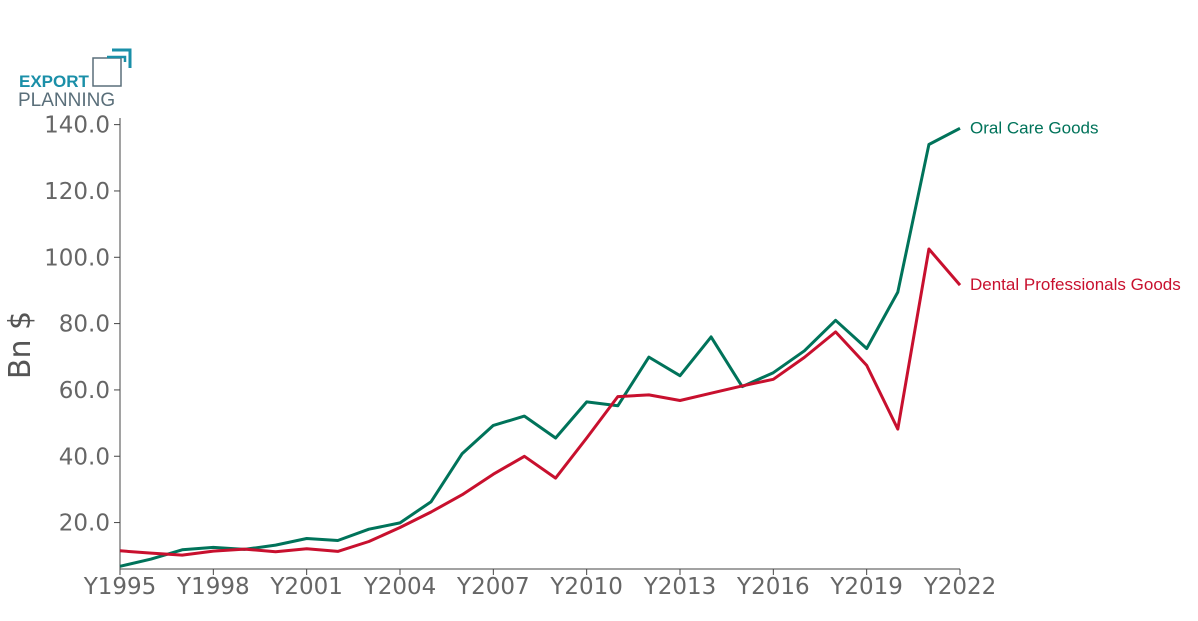 This screenshot has width=1198, height=621. Describe the element at coordinates (84, 524) in the screenshot. I see `y-tick-label: 20.0` at that location.